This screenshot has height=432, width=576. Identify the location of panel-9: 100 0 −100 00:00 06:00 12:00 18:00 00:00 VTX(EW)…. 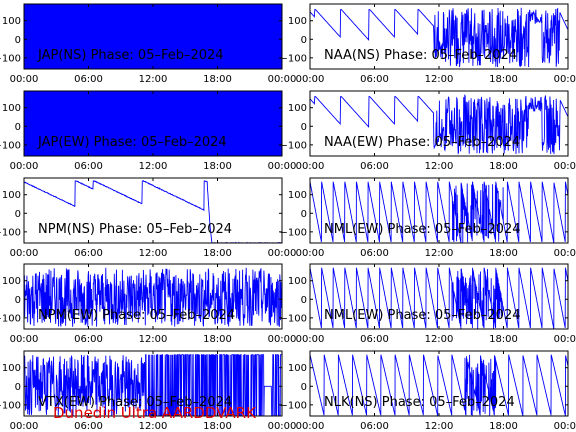
(148, 391).